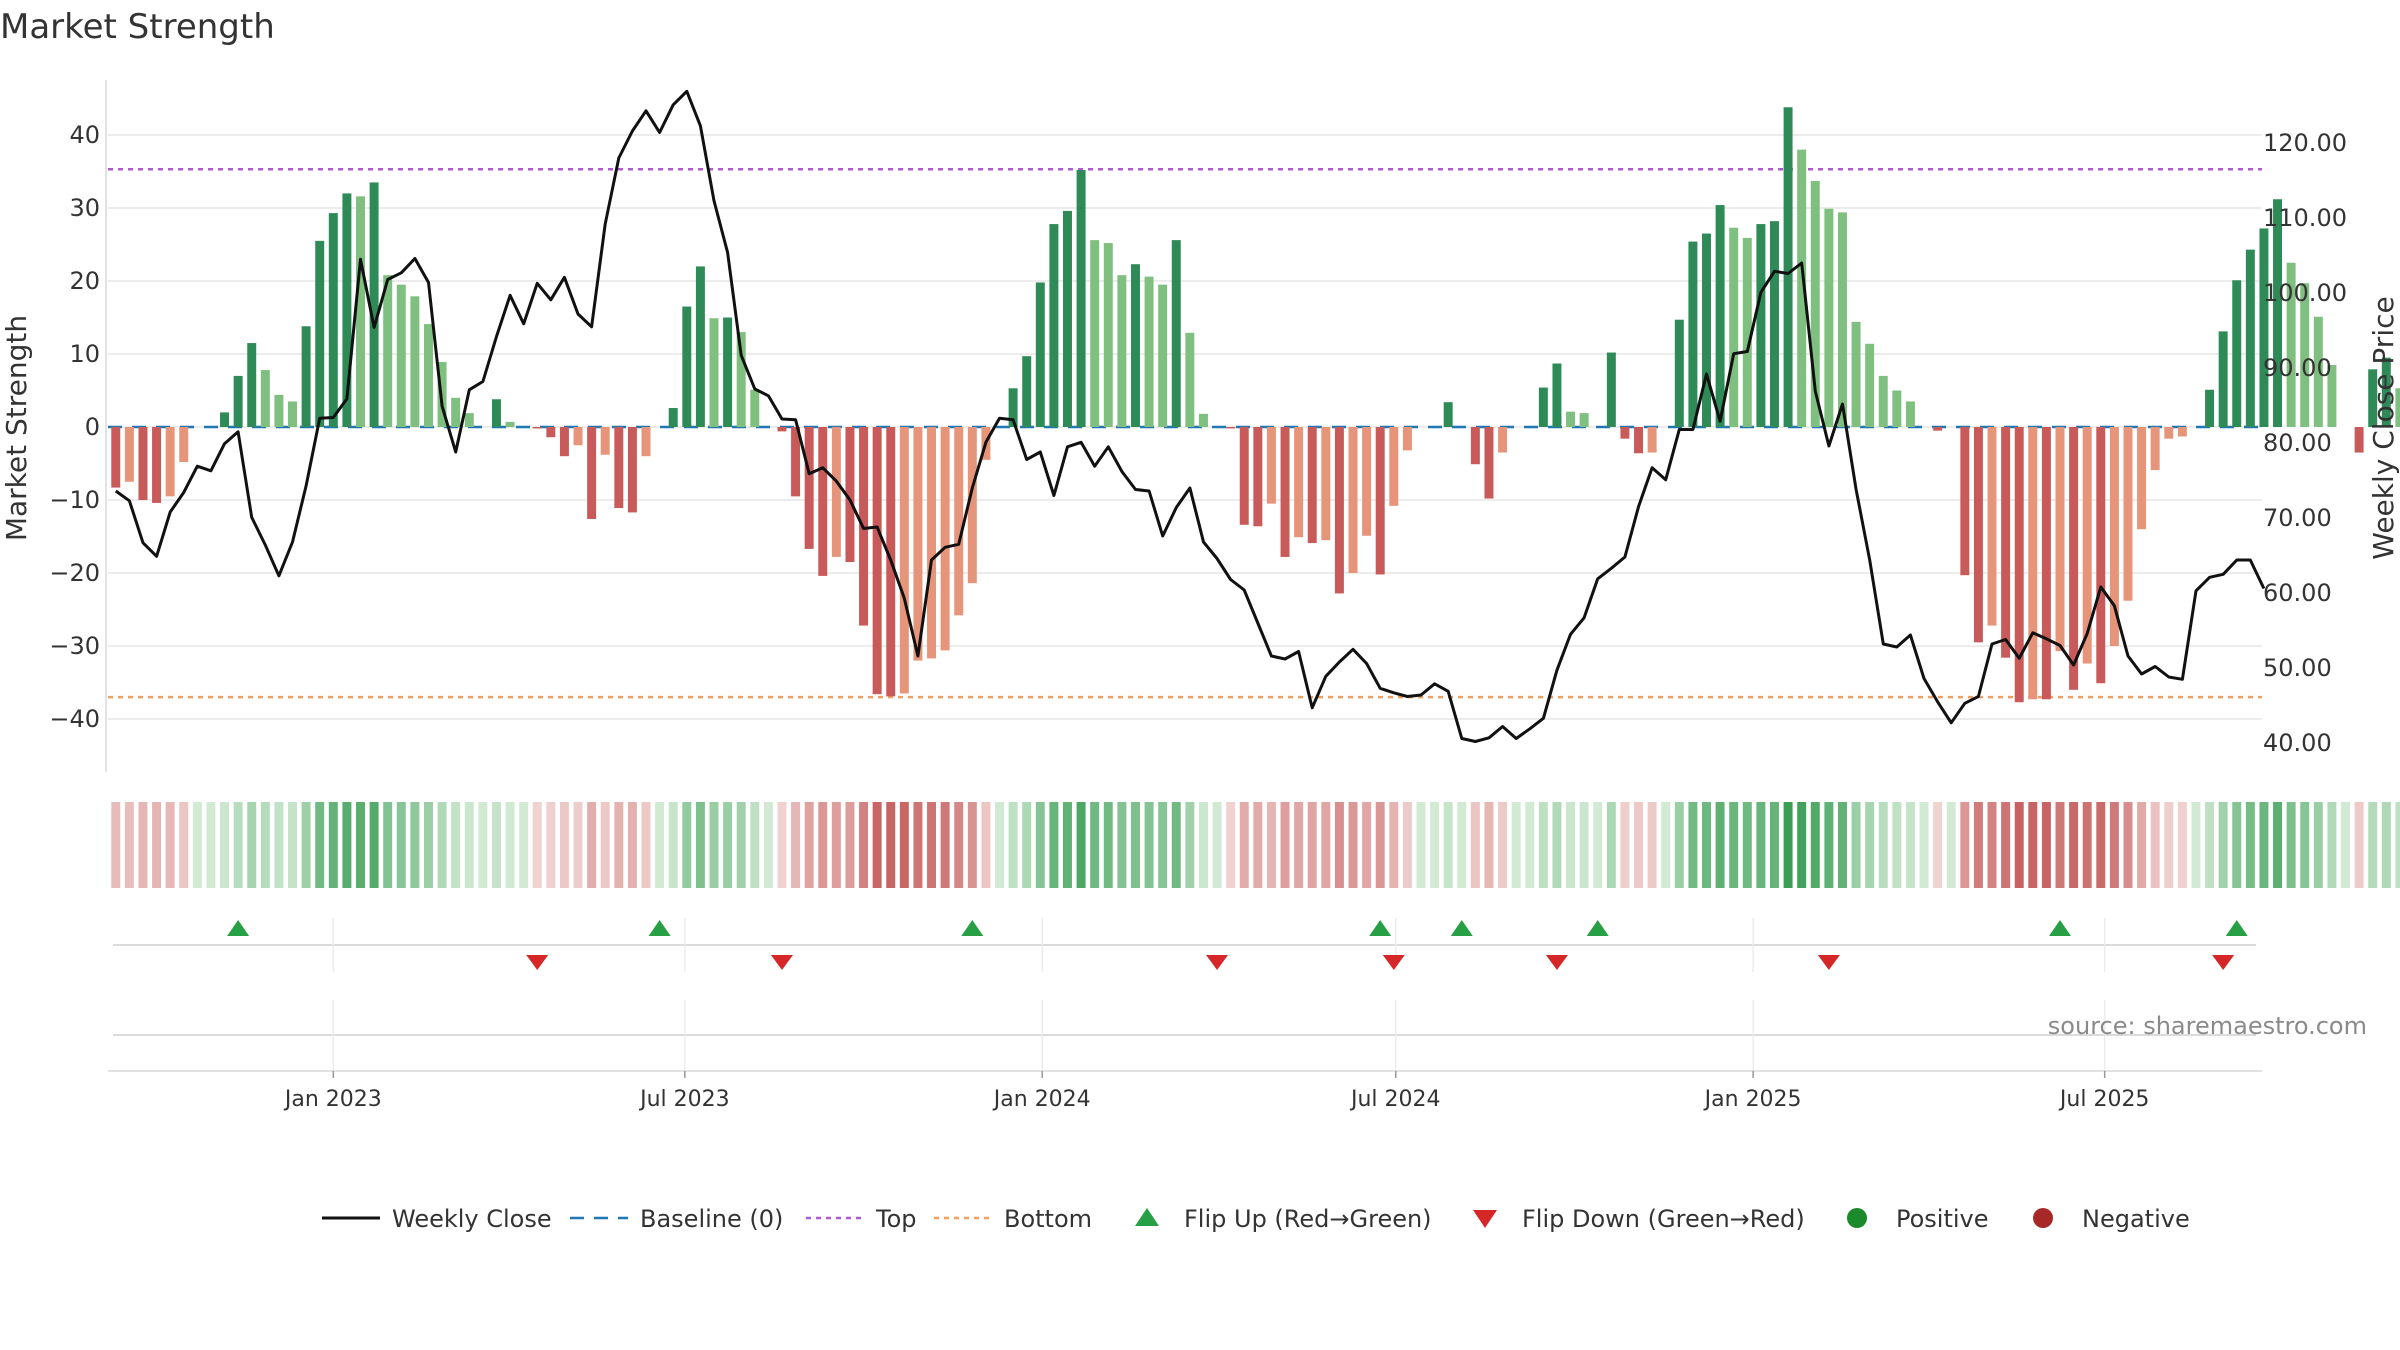 The width and height of the screenshot is (2400, 1350). Describe the element at coordinates (16, 428) in the screenshot. I see `y-axis-title: Market Strength` at that location.